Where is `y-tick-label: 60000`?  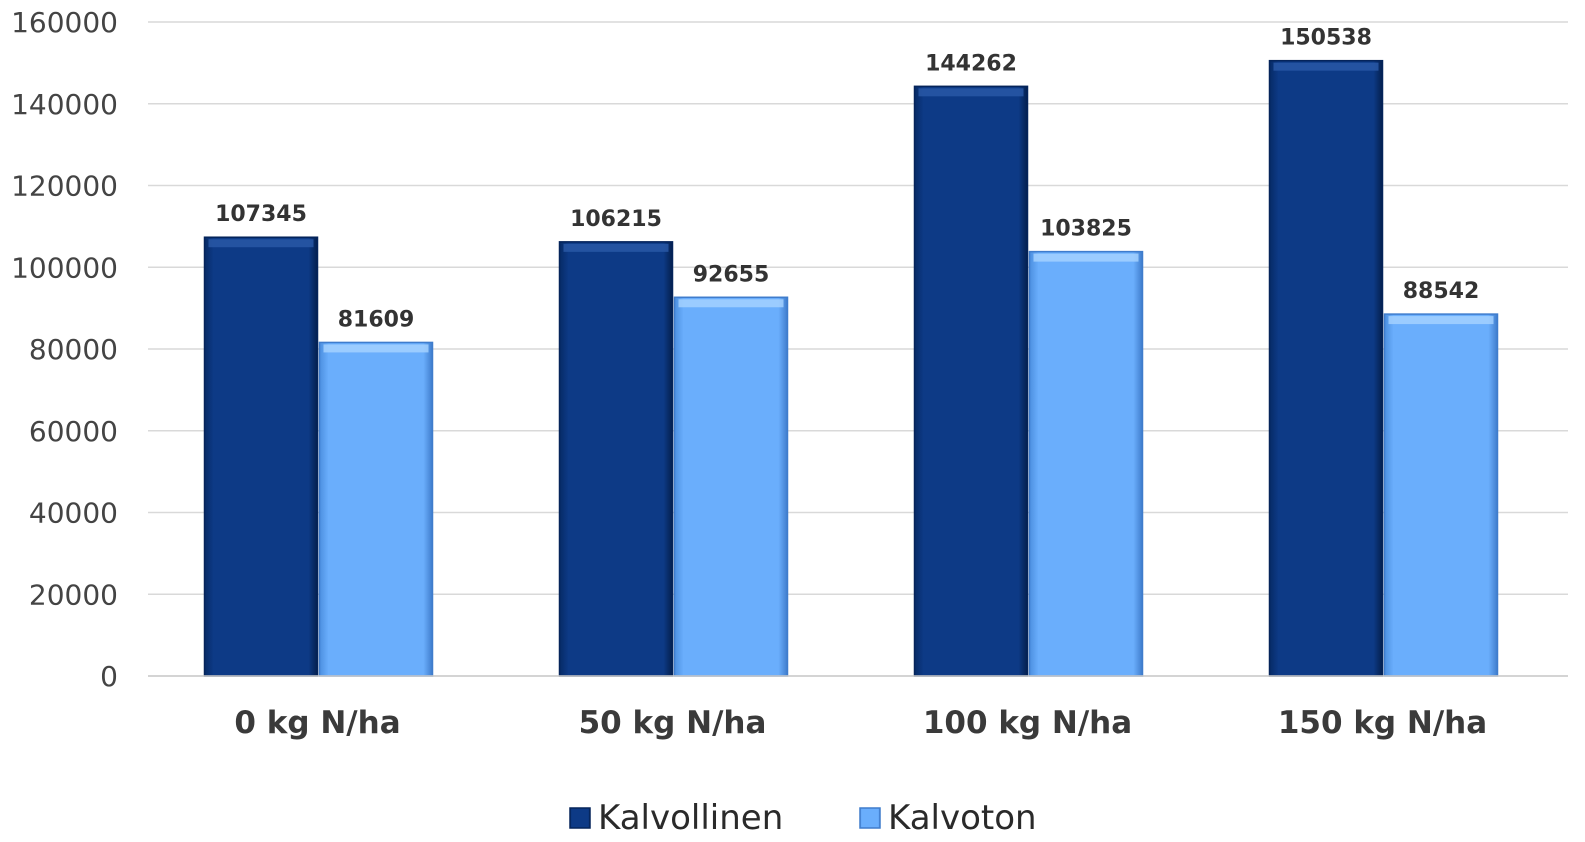 y-tick-label: 60000 is located at coordinates (73, 431).